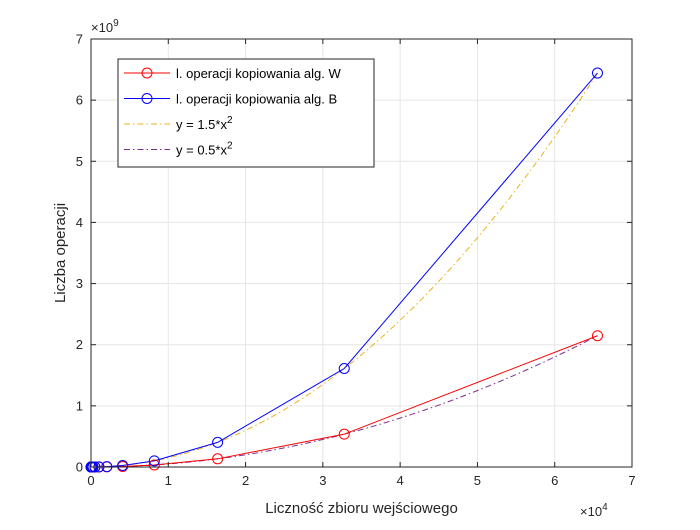 This screenshot has height=530, width=700. Describe the element at coordinates (79, 405) in the screenshot. I see `y-tick-label: 1` at that location.